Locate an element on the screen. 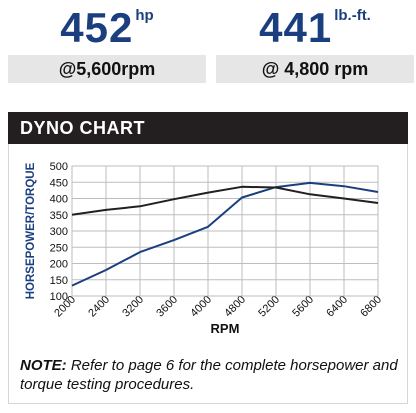  y-tick-label: 250 is located at coordinates (59, 248).